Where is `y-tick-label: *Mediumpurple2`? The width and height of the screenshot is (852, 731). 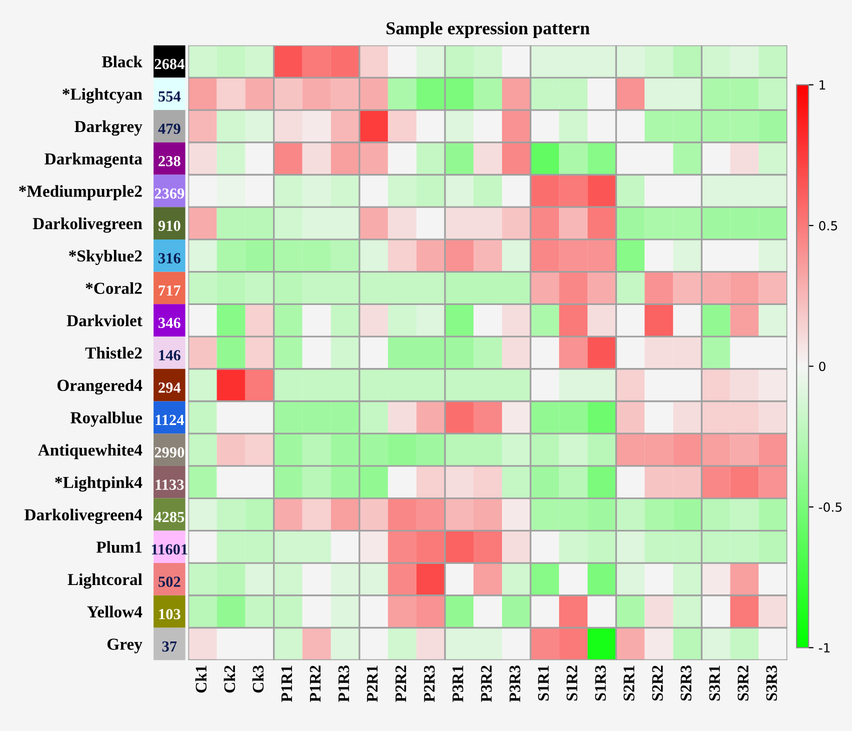 y-tick-label: *Mediumpurple2 is located at coordinates (80, 192).